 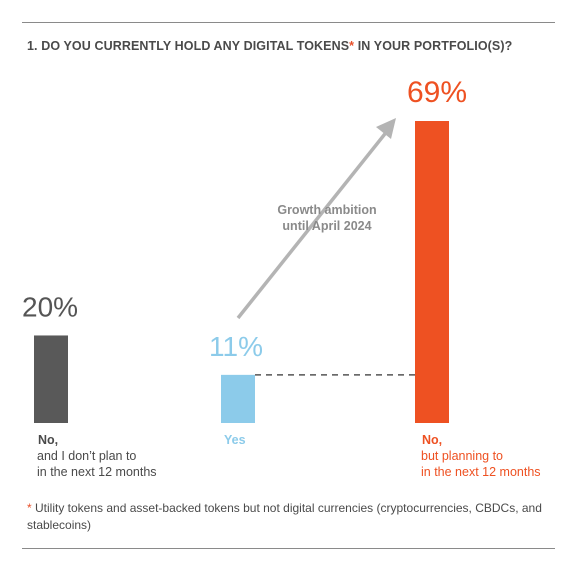 I want to click on category-label-line: but planning to, so click(x=462, y=456).